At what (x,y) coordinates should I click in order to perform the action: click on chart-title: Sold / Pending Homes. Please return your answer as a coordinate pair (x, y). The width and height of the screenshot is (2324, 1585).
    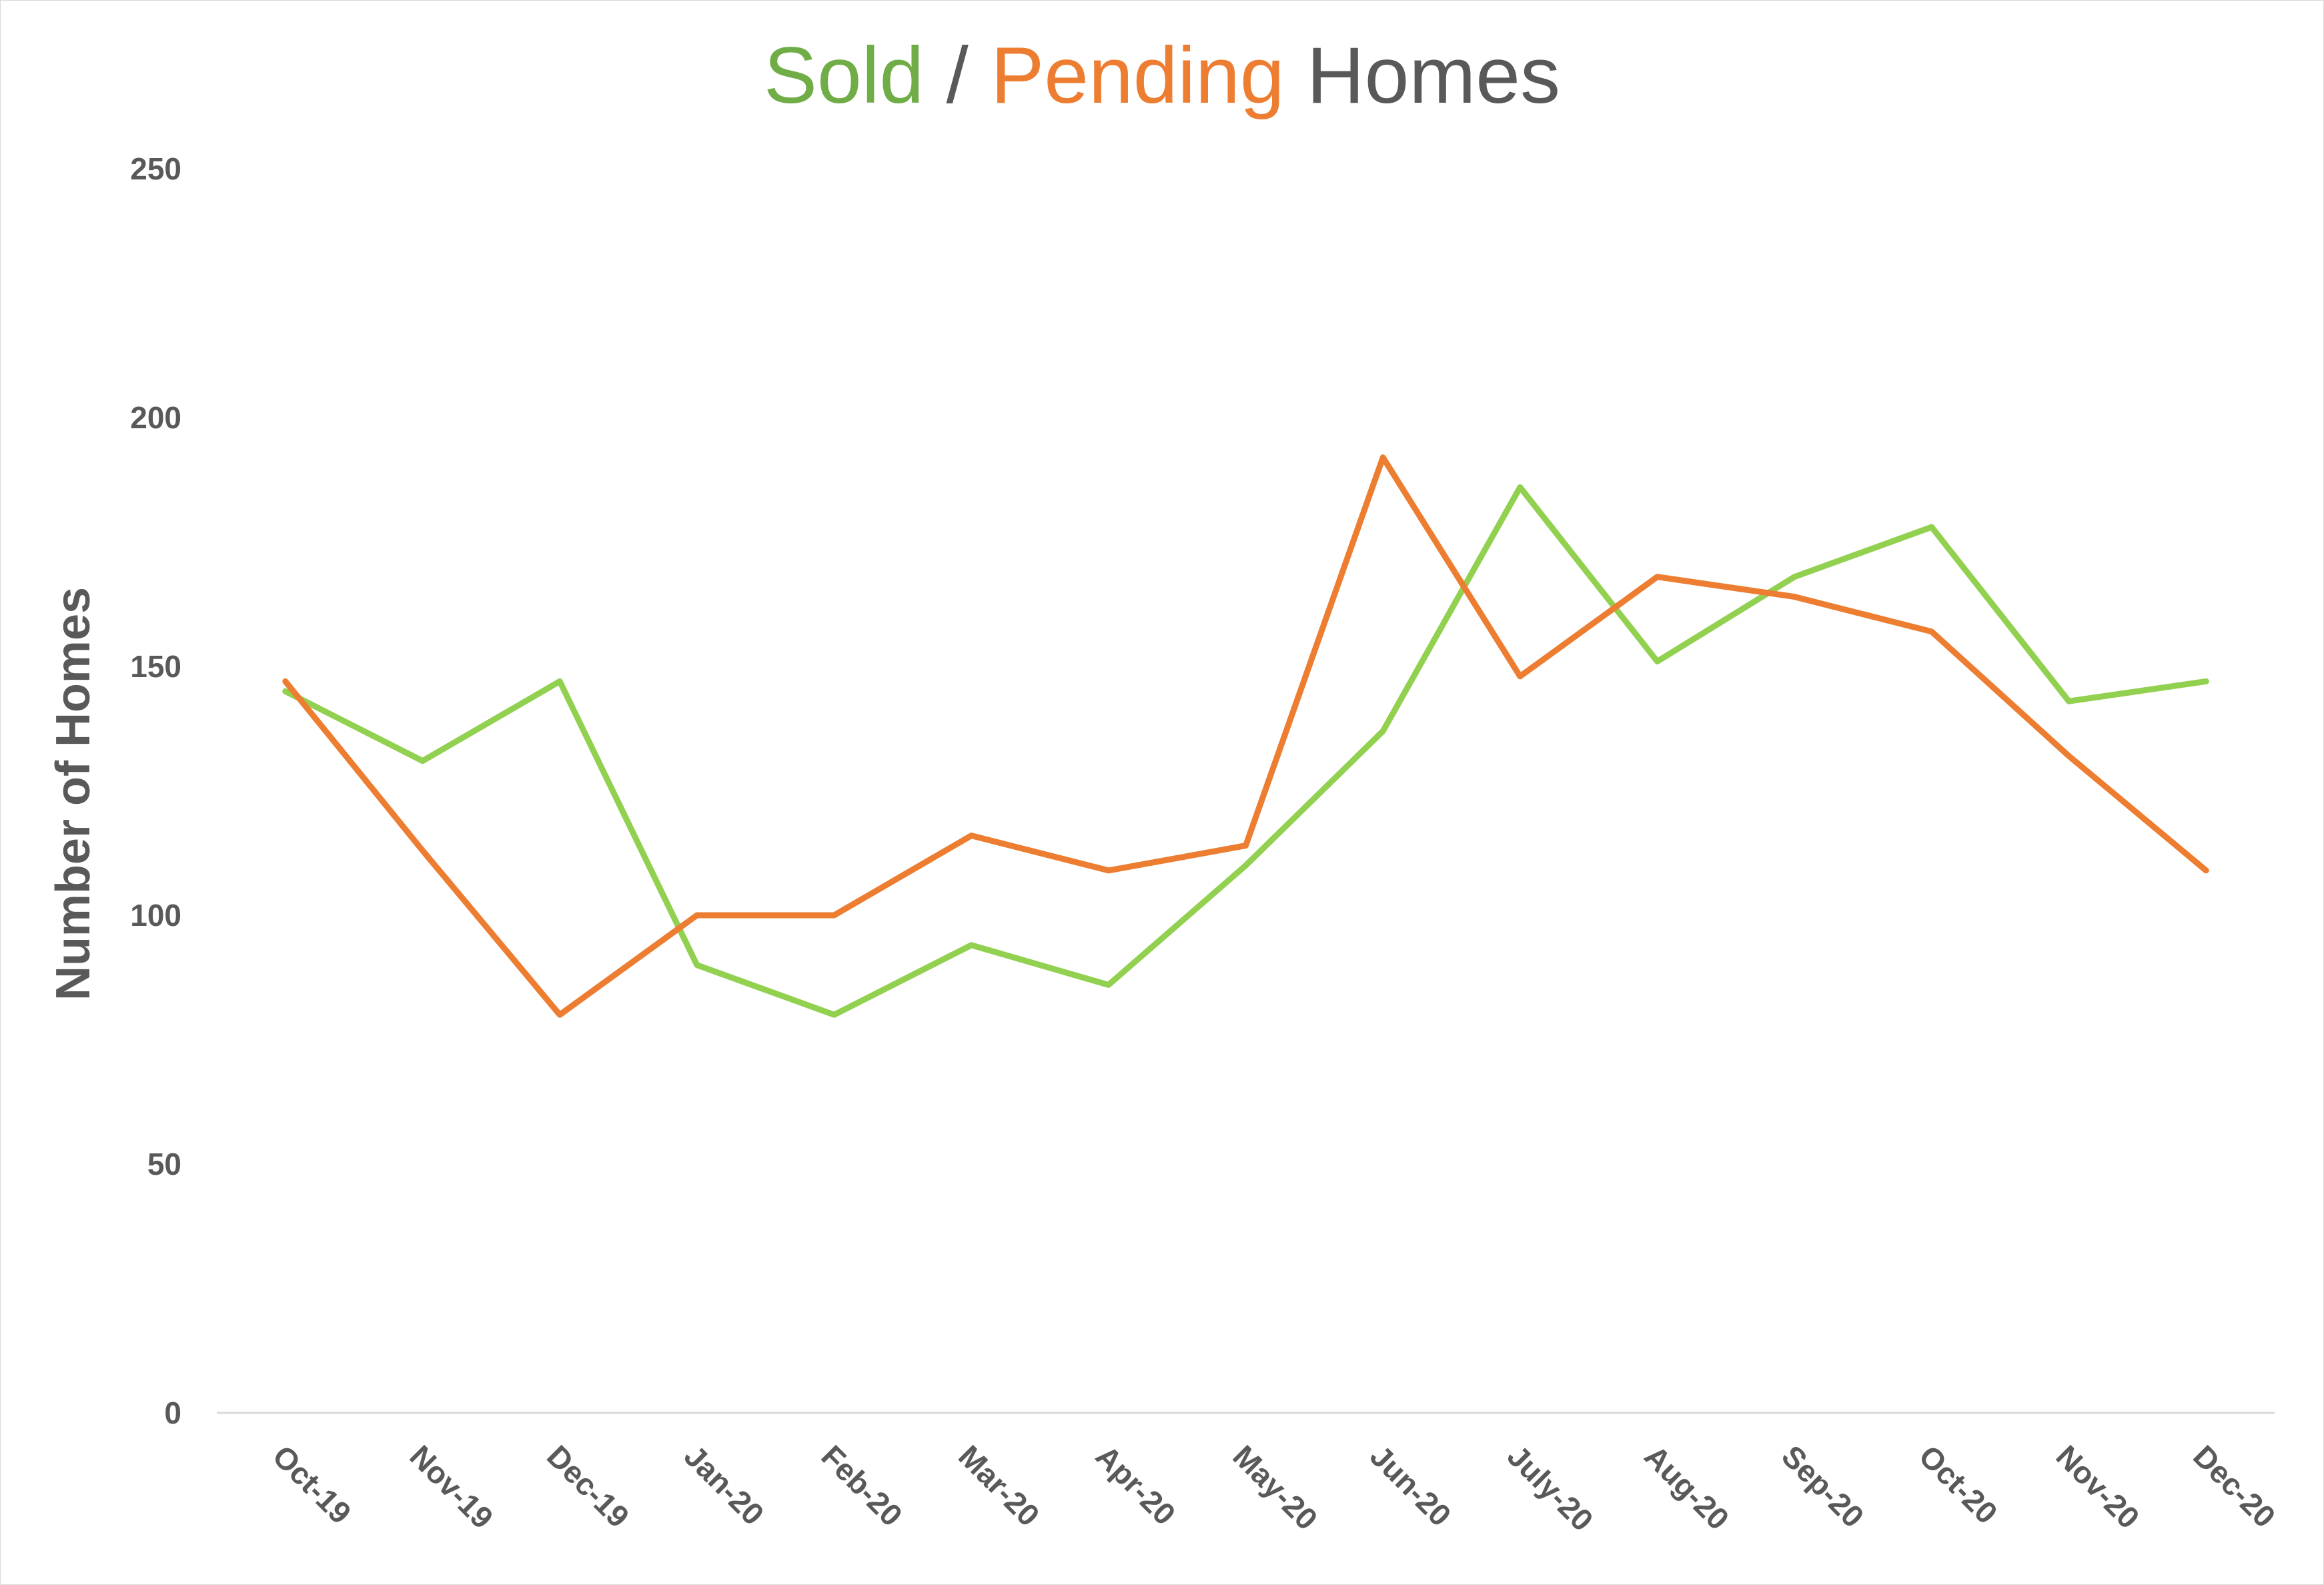
    Looking at the image, I should click on (1162, 75).